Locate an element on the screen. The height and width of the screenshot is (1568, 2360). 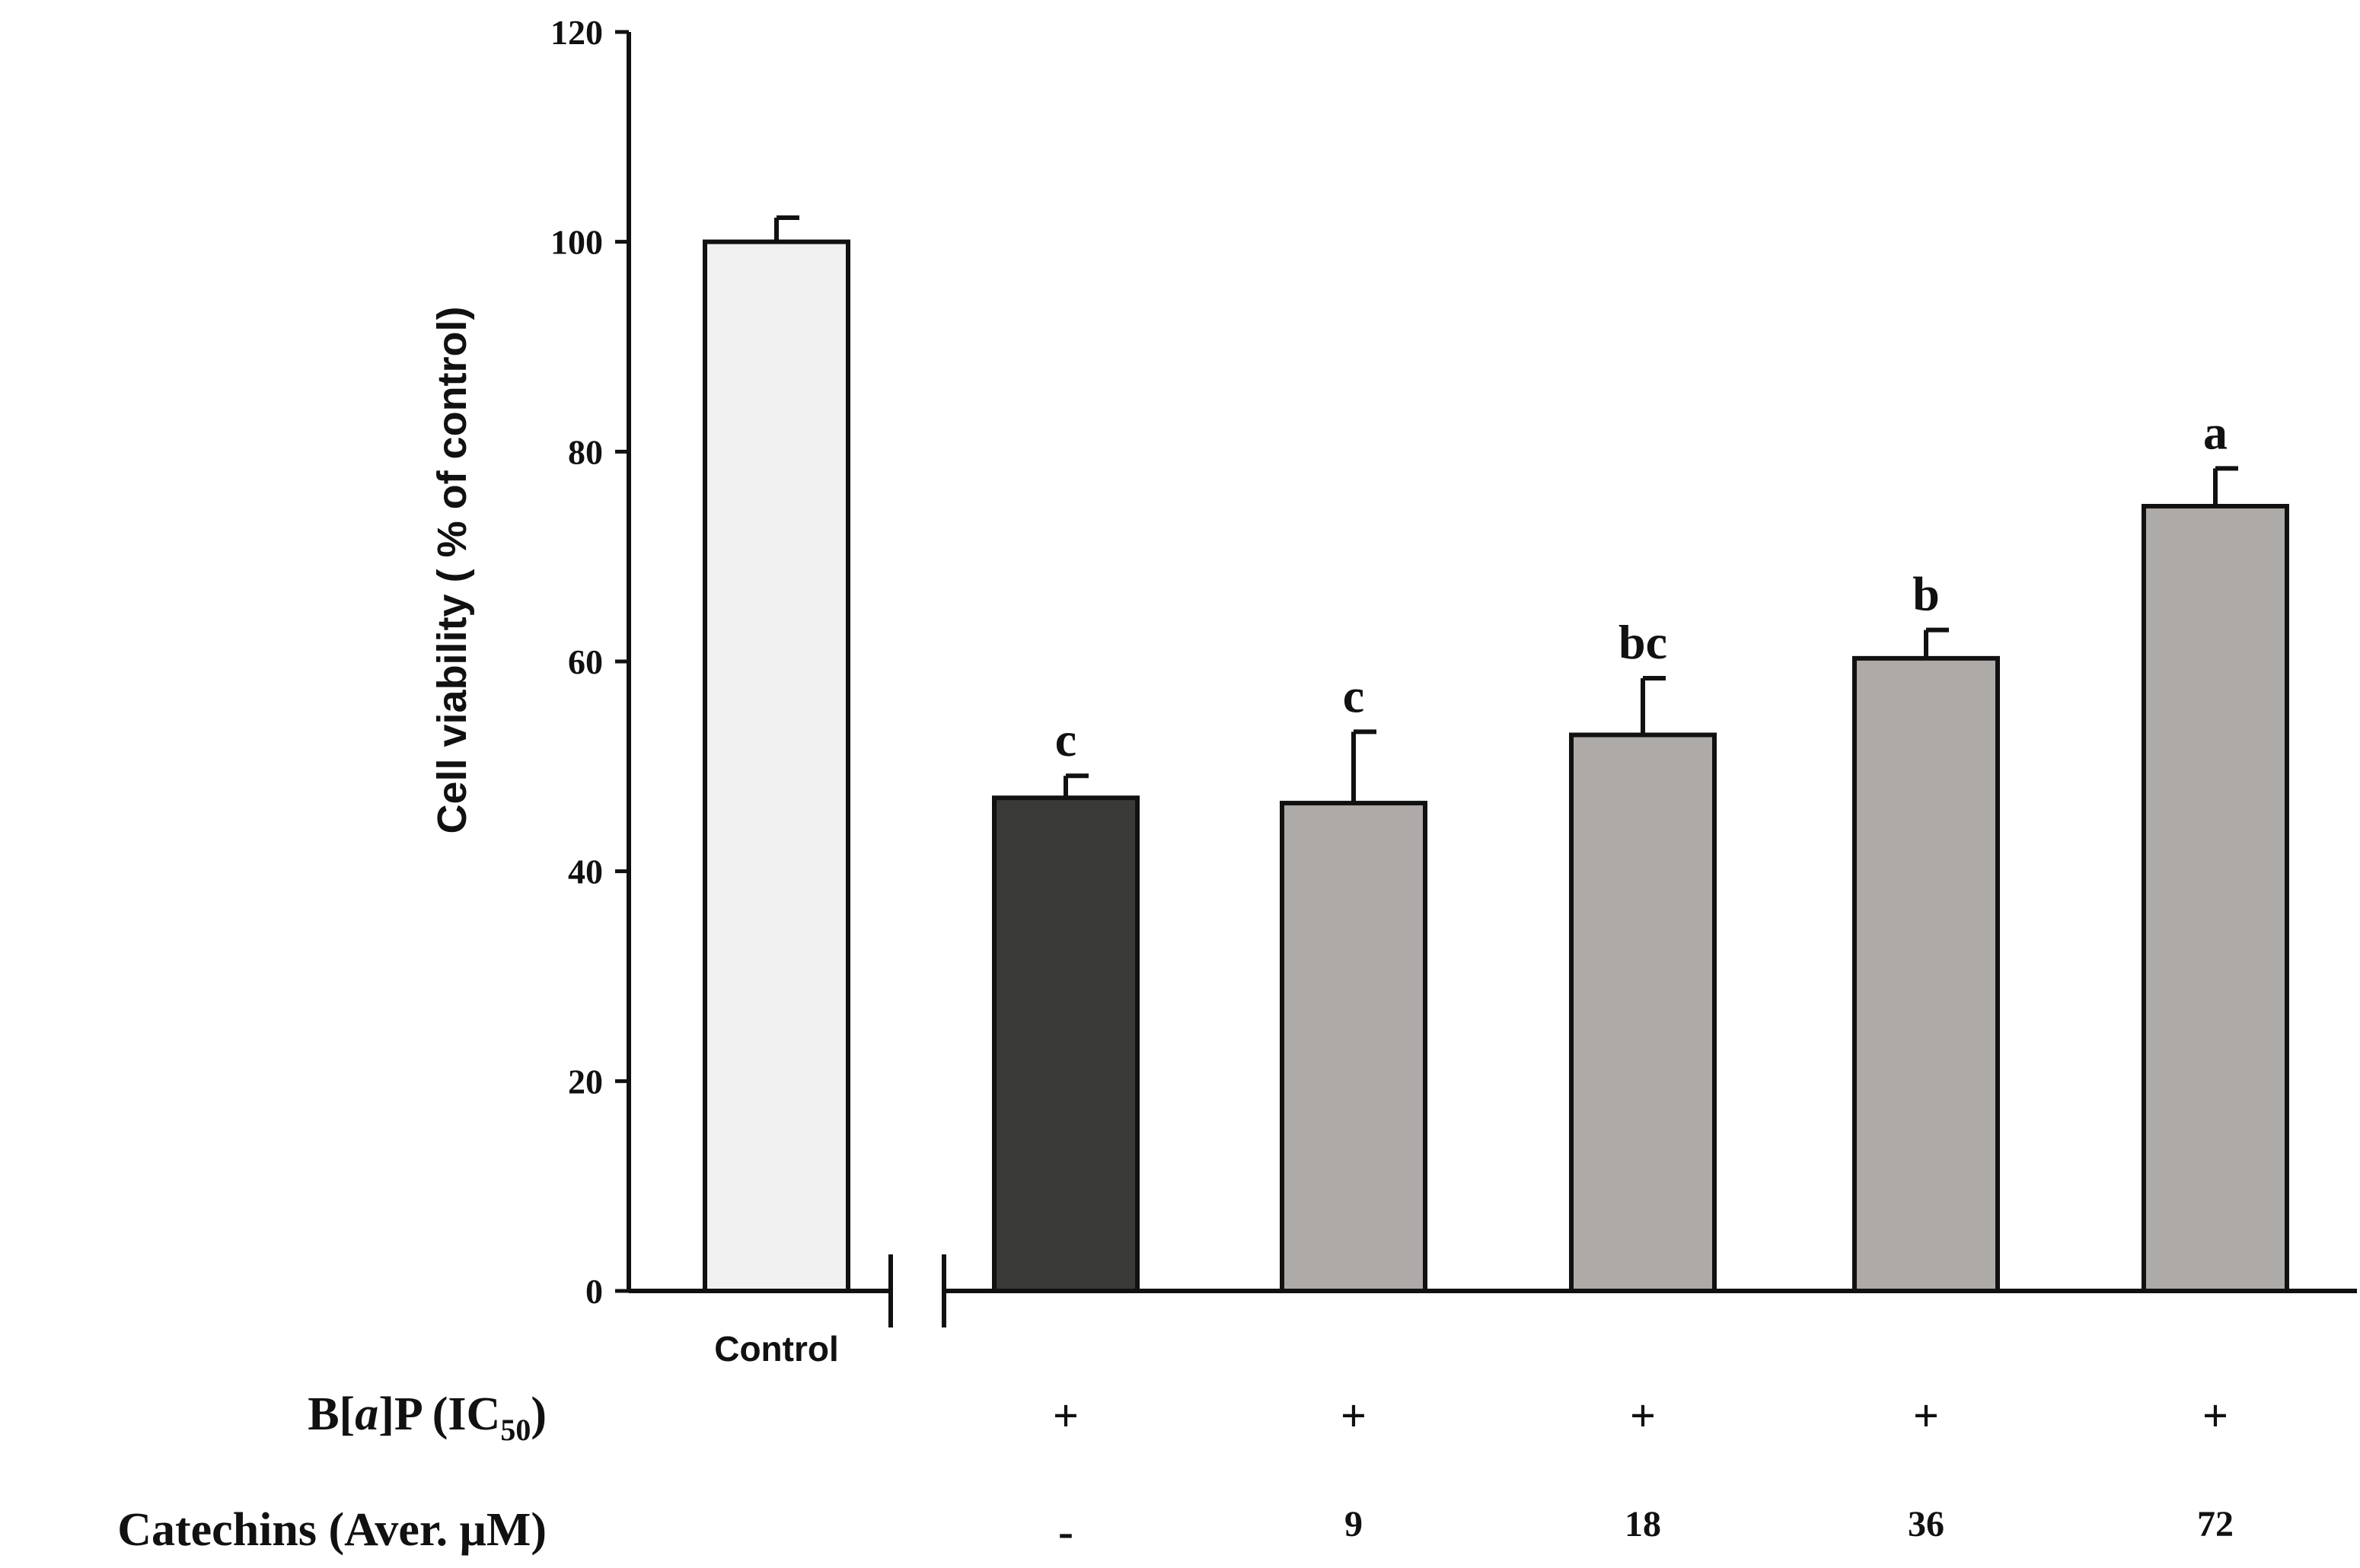
y-tick-label: 0 is located at coordinates (594, 1291).